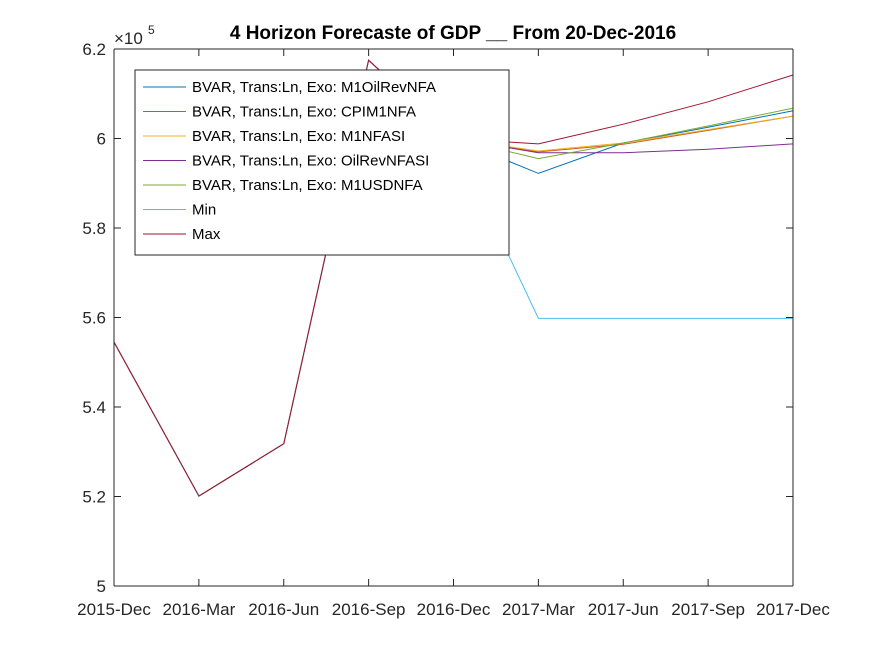  Describe the element at coordinates (454, 609) in the screenshot. I see `x-tick-label: 2016-Dec` at that location.